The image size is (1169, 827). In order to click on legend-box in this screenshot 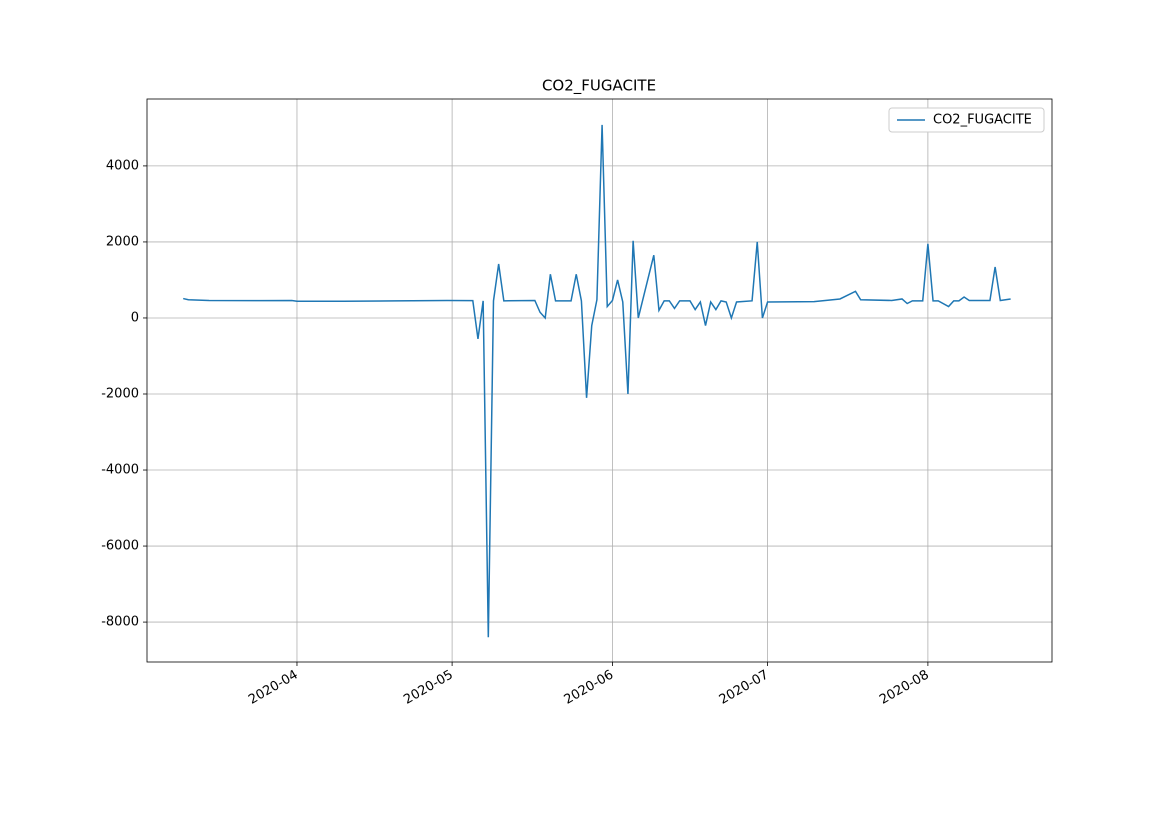, I will do `click(966, 120)`.